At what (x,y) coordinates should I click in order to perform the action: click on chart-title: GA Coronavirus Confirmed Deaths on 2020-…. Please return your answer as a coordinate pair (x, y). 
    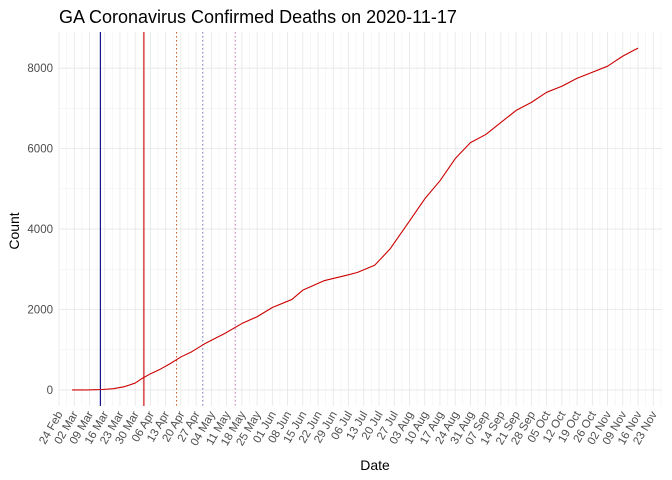
    Looking at the image, I should click on (258, 17).